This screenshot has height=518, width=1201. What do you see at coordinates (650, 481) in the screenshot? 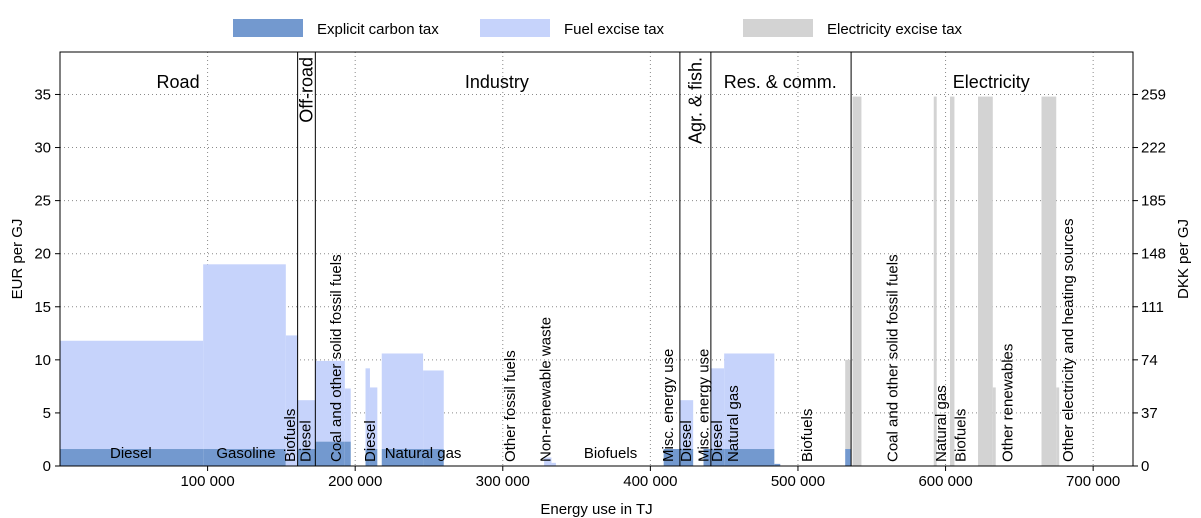
I see `x-tick-label: 400 000` at bounding box center [650, 481].